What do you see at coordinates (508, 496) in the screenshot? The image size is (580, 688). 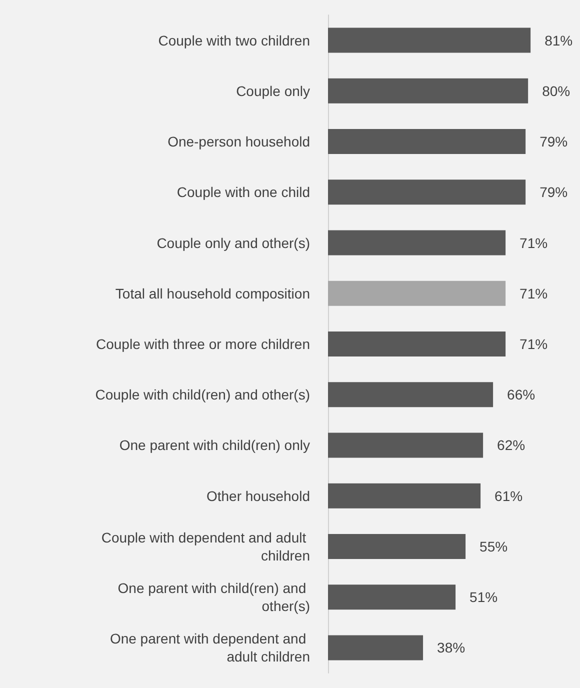 I see `data-label: 61%` at bounding box center [508, 496].